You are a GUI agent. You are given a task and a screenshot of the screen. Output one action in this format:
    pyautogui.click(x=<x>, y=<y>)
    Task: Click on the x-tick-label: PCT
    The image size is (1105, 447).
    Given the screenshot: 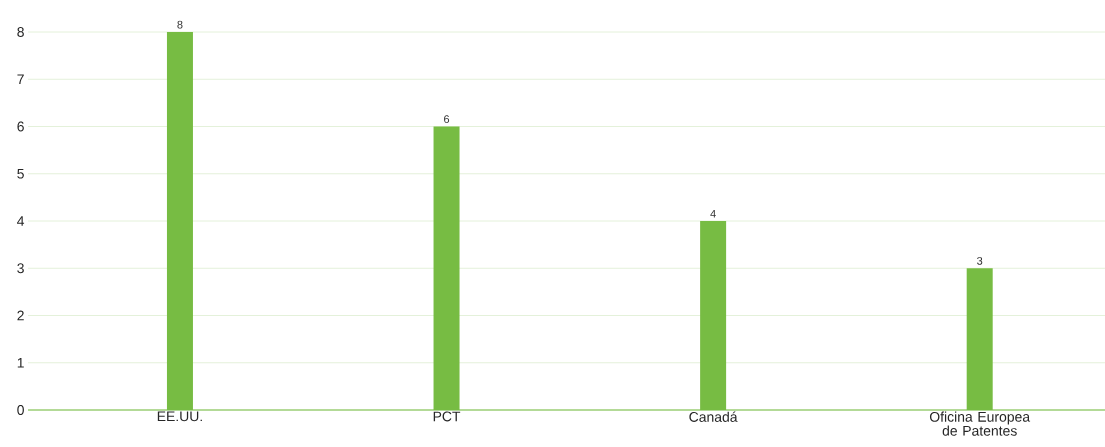 What is the action you would take?
    pyautogui.click(x=447, y=416)
    